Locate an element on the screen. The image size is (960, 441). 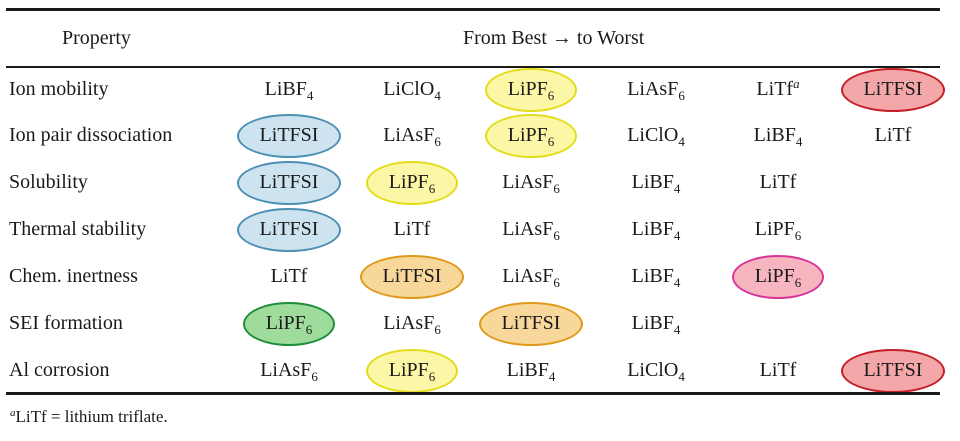
footnote-mark: a is located at coordinates (13, 413).